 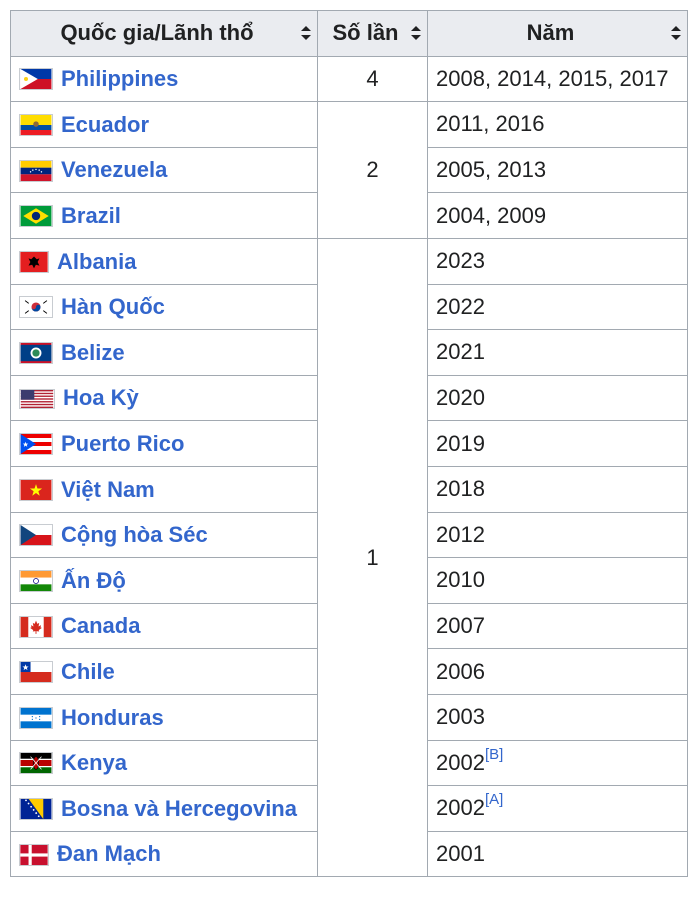 I want to click on flag-chile-icon, so click(x=36, y=672).